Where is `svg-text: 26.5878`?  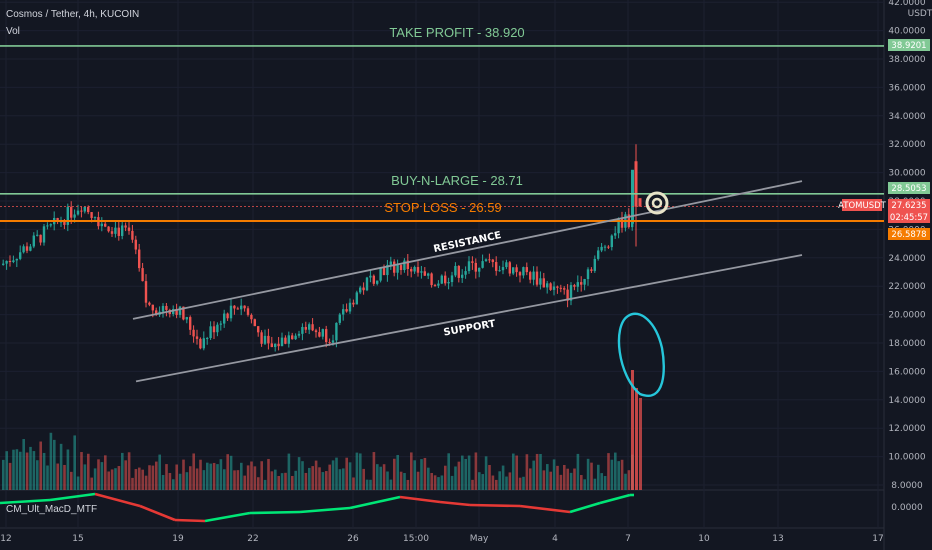 svg-text: 26.5878 is located at coordinates (908, 235).